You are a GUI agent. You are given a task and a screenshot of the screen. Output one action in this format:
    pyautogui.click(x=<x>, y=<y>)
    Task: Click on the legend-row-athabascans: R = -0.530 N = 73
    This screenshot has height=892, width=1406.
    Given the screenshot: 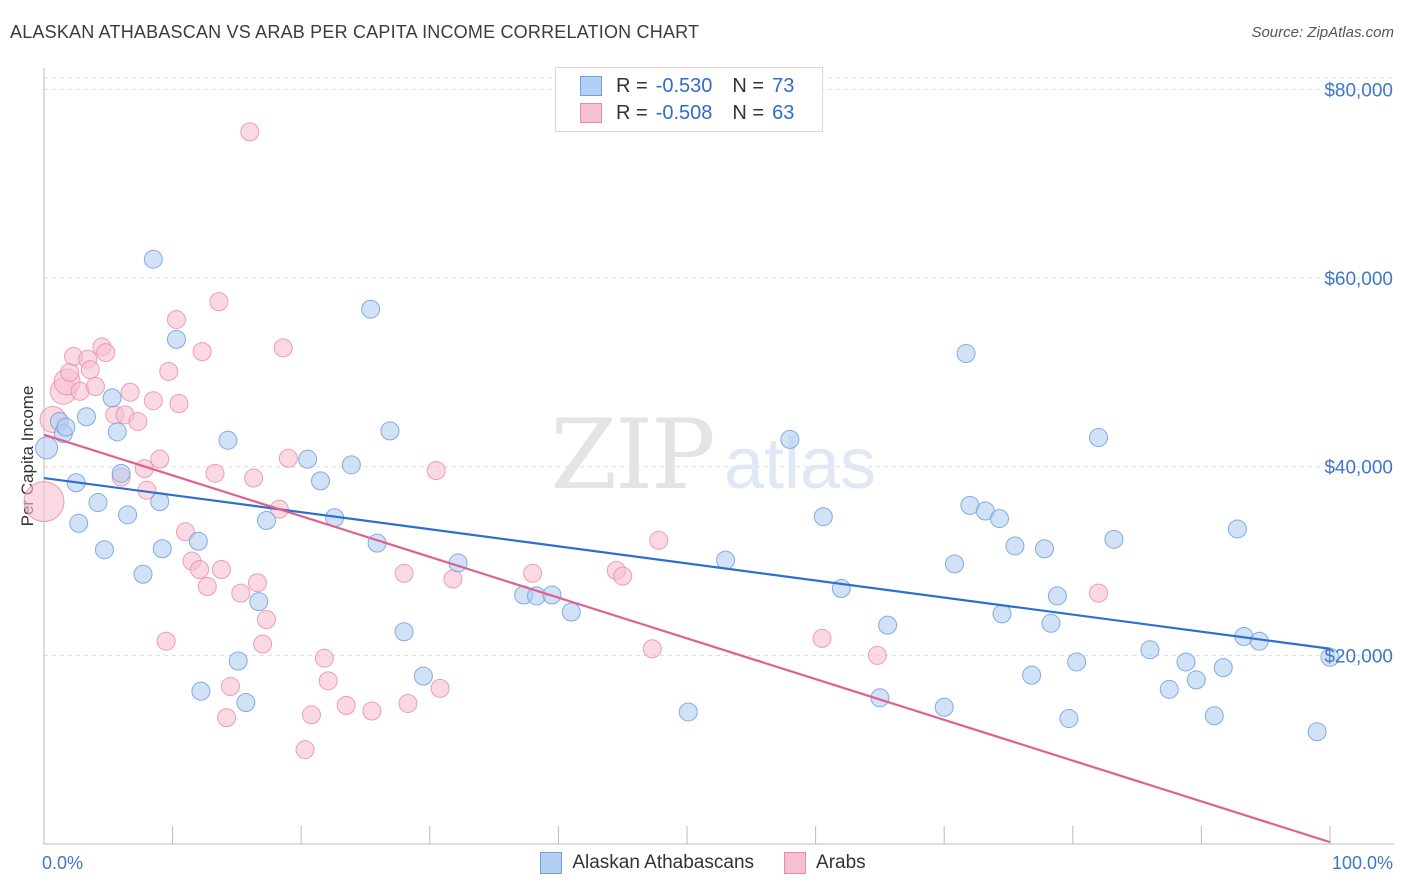 What is the action you would take?
    pyautogui.click(x=687, y=86)
    